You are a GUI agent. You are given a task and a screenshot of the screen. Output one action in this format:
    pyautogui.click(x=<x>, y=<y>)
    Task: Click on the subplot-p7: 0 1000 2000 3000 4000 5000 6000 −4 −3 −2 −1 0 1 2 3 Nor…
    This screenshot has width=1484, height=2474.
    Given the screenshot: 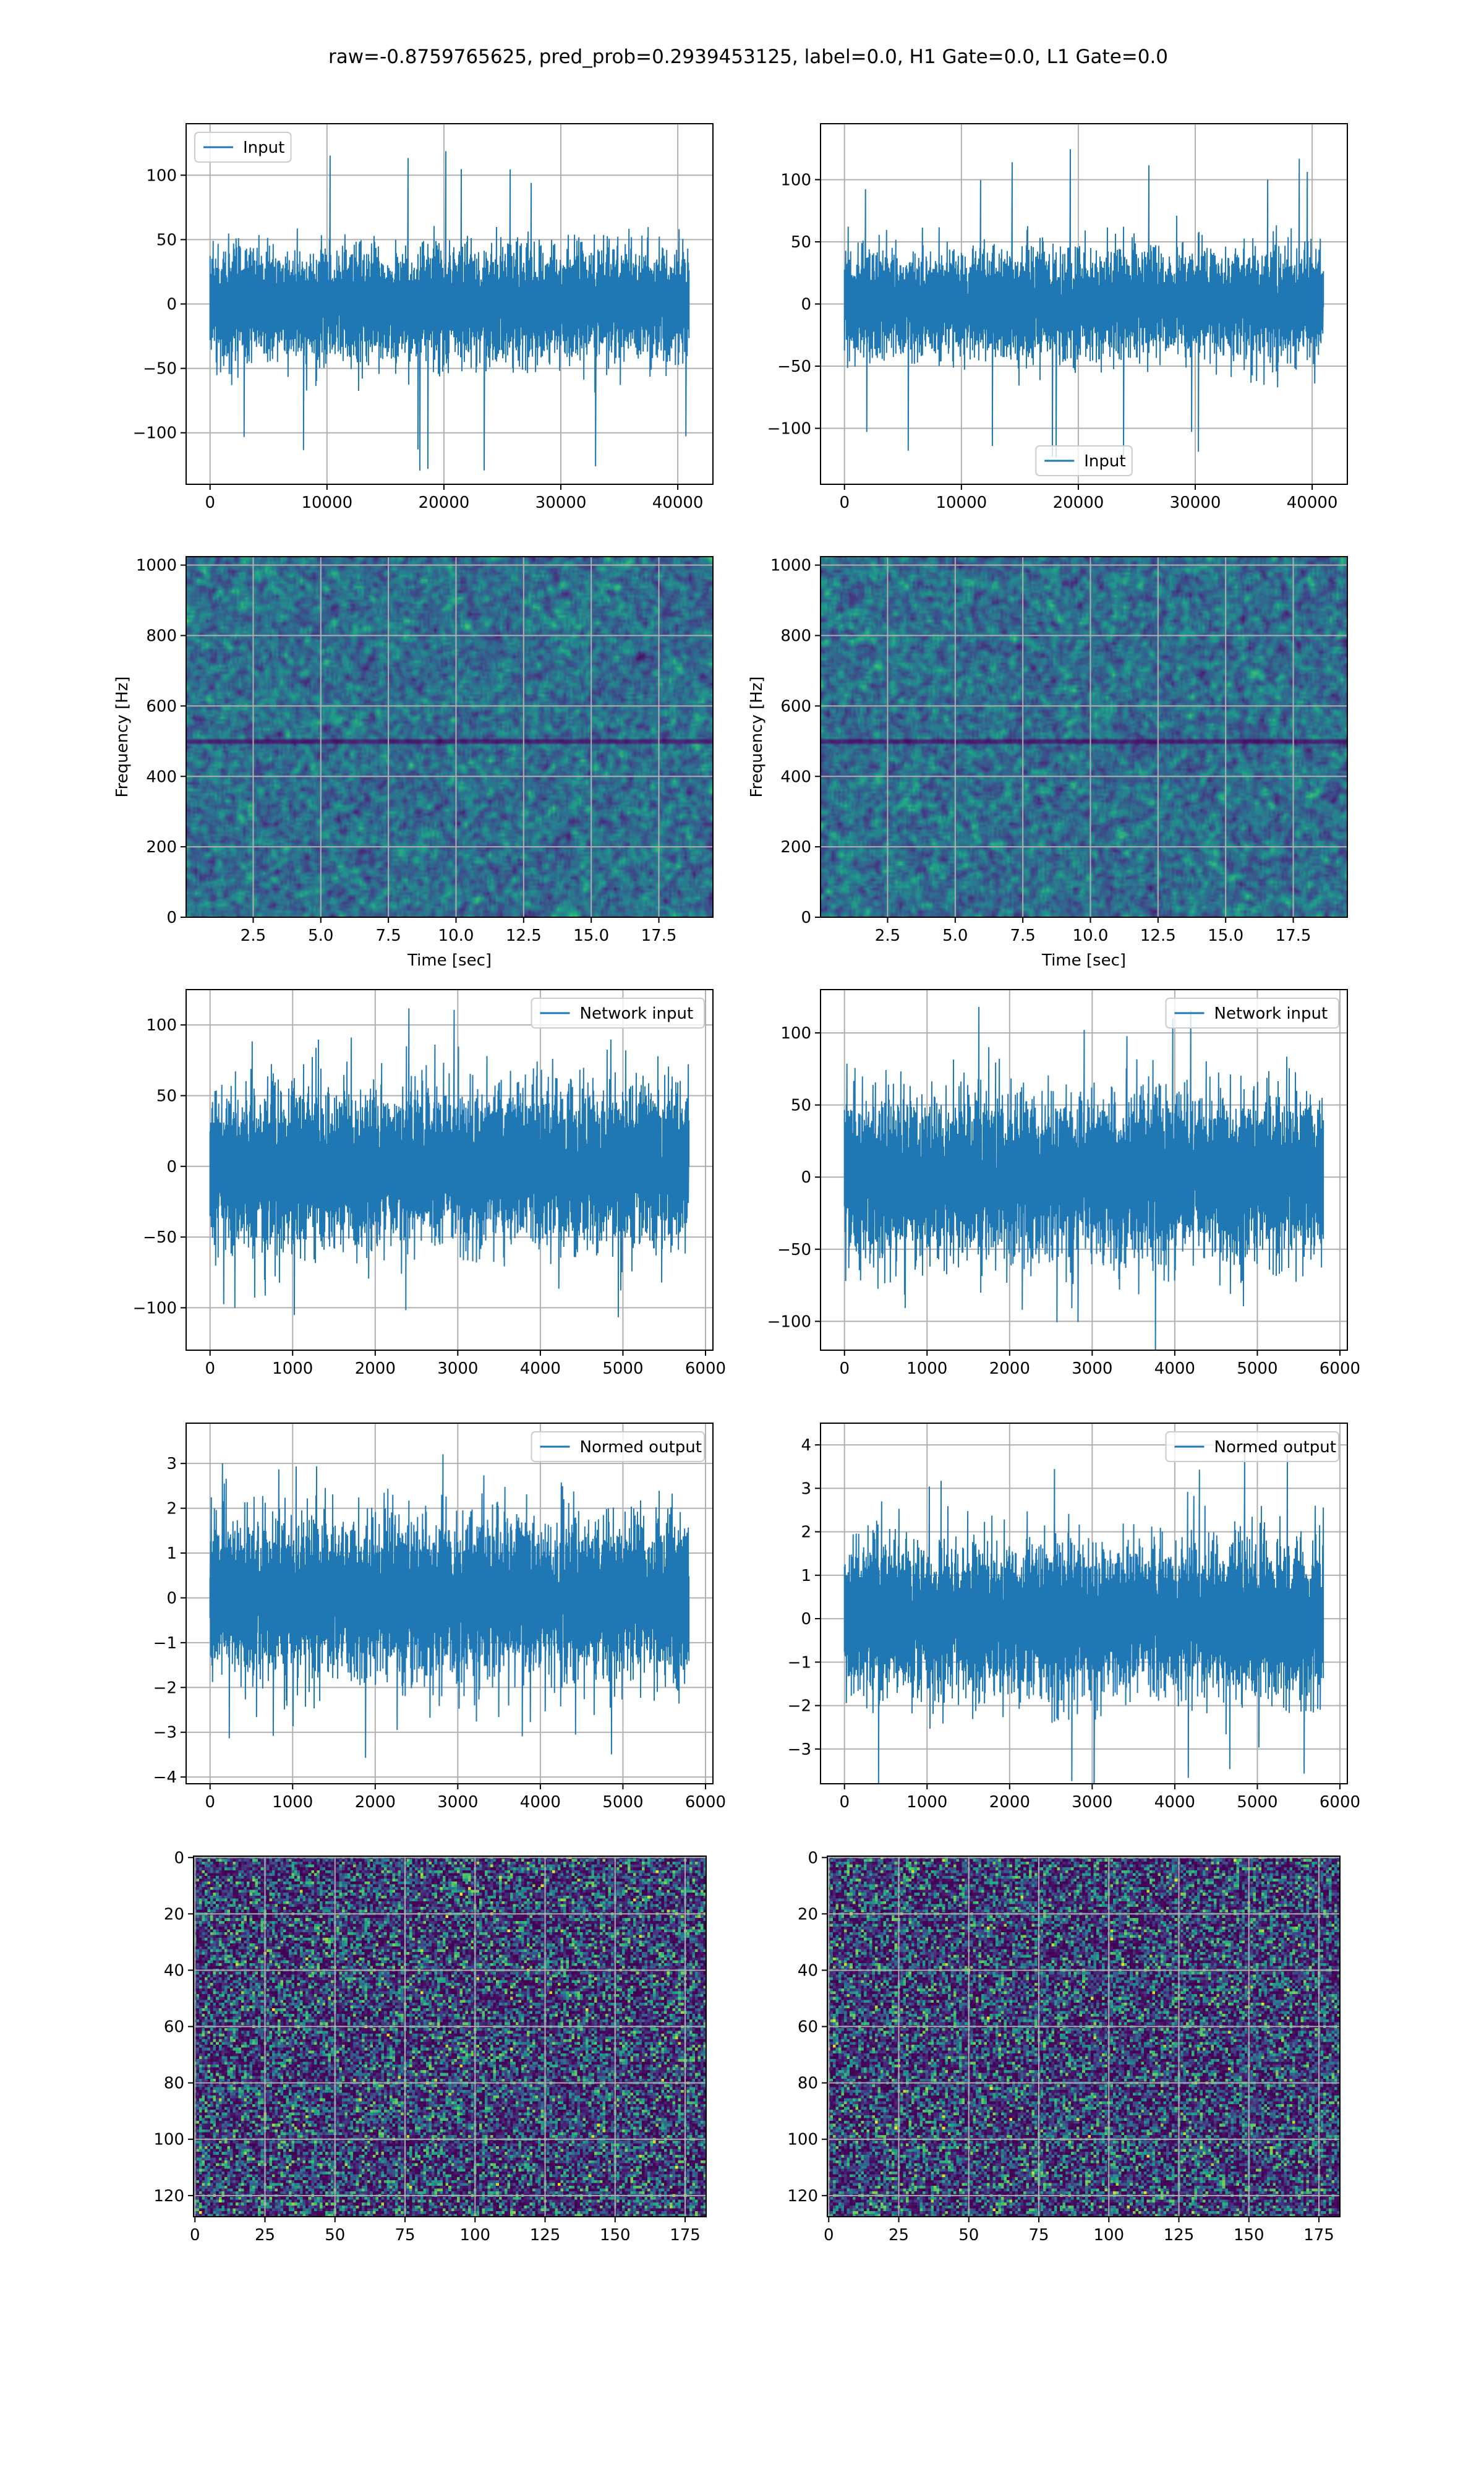 What is the action you would take?
    pyautogui.click(x=439, y=1617)
    